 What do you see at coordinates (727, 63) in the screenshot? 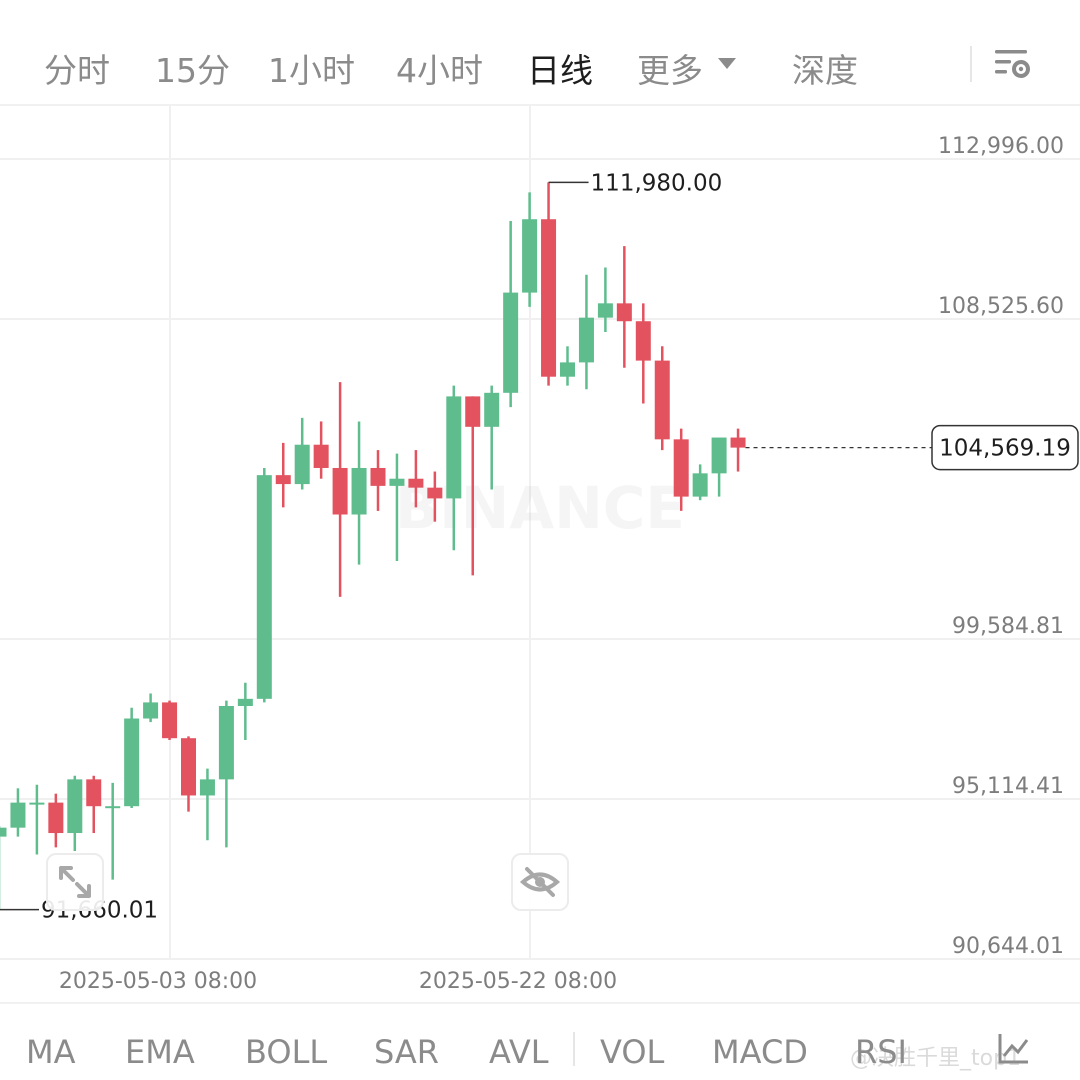
I see `caret-down-icon` at bounding box center [727, 63].